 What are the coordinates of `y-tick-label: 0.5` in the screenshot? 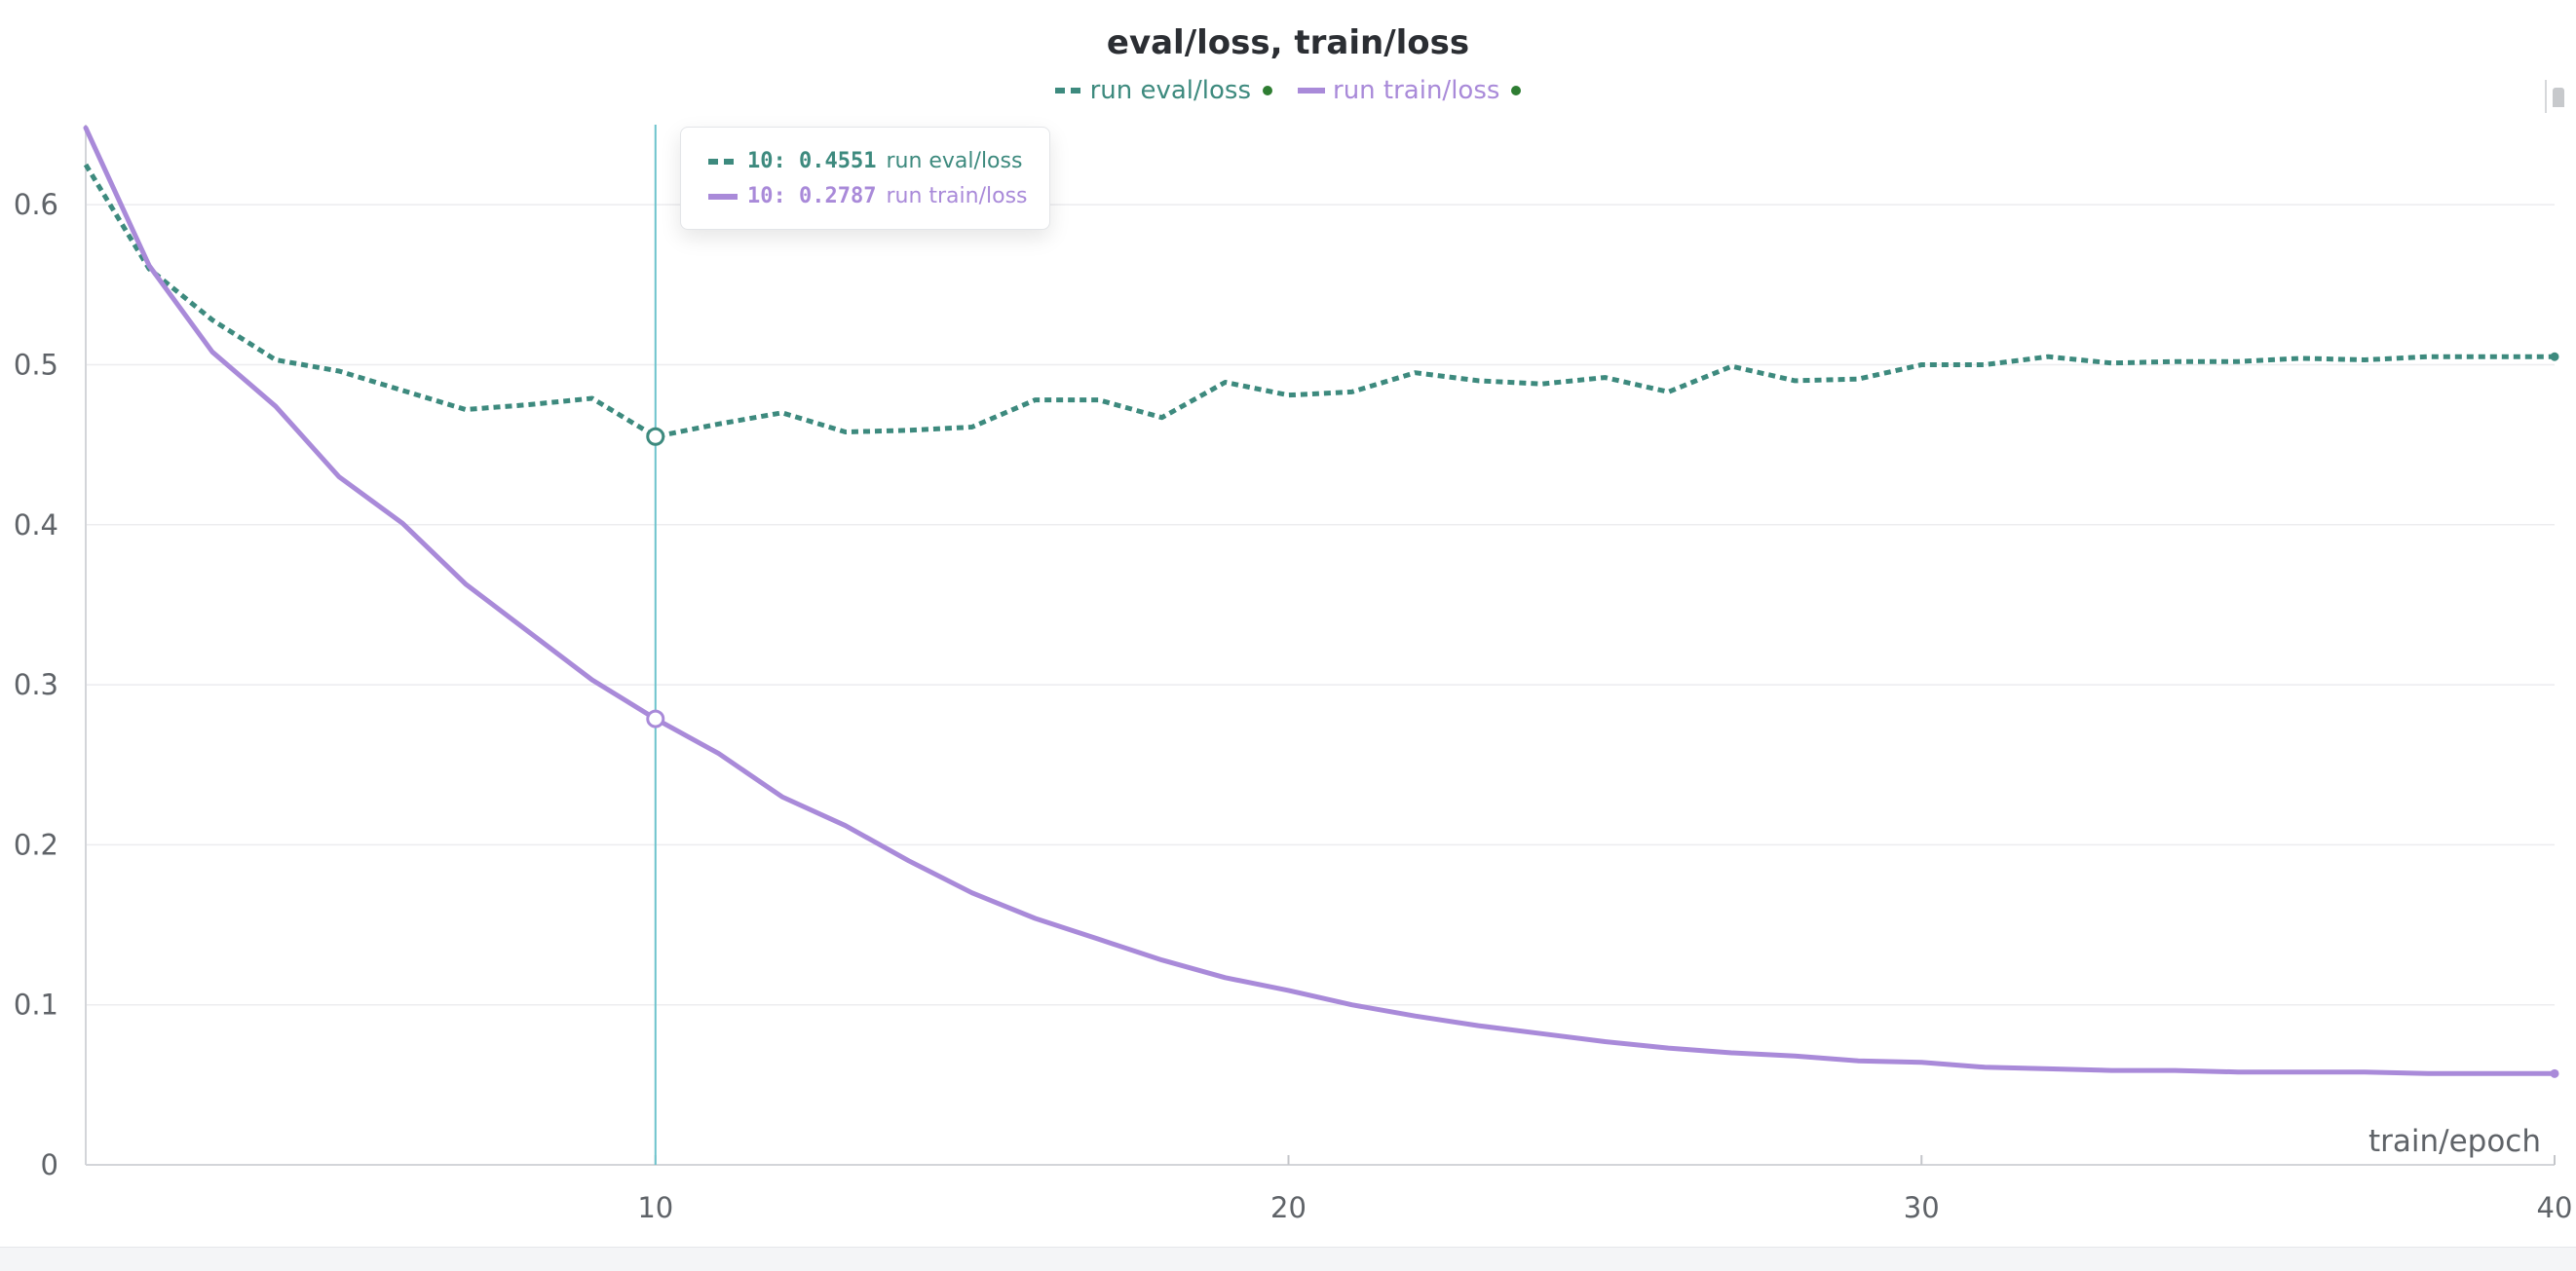 It's located at (36, 365).